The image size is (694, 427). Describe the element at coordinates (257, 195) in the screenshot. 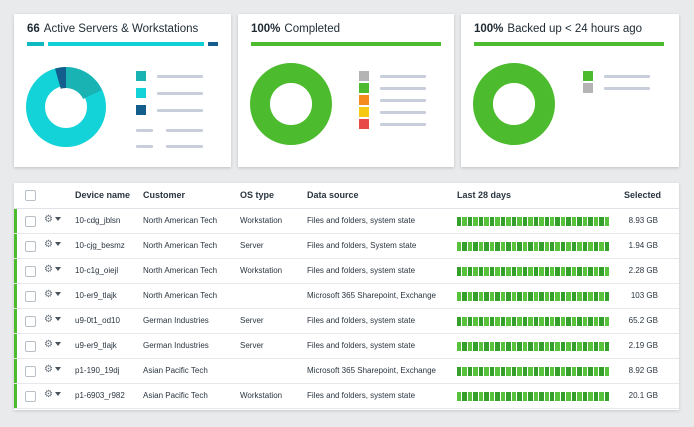

I see `header-os-type: OS type` at that location.